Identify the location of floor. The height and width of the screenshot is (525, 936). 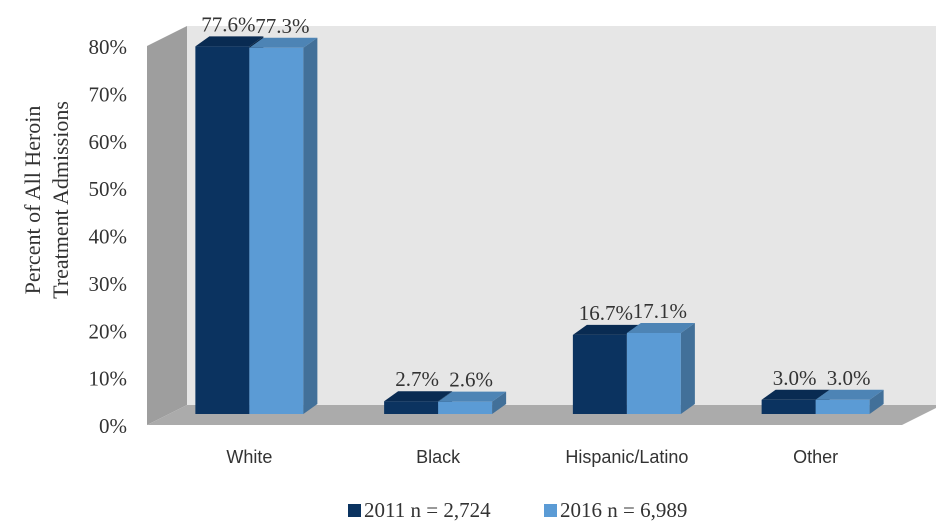
(541, 415).